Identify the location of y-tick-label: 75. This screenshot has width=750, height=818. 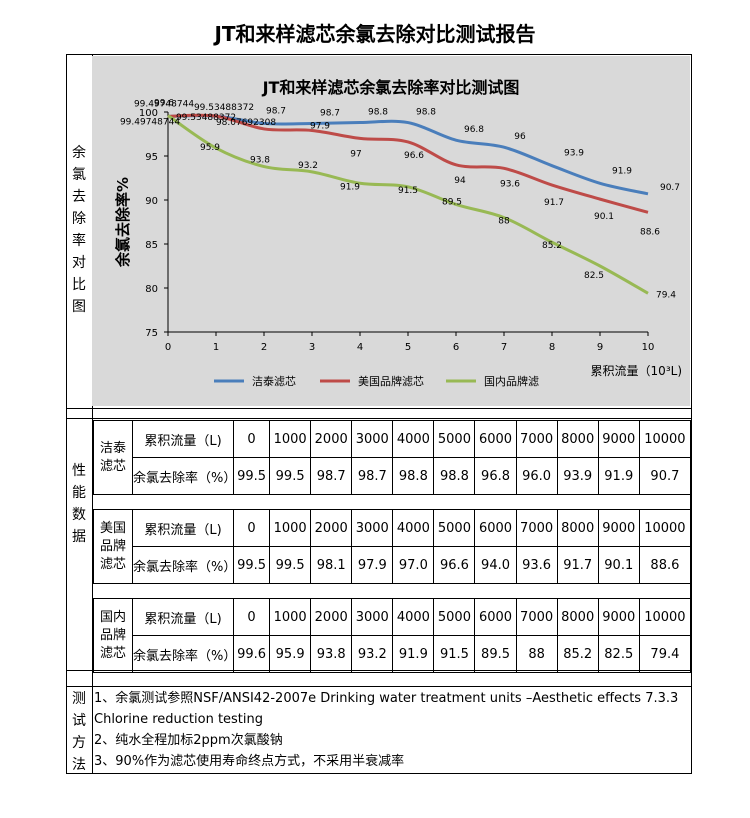
(151, 333).